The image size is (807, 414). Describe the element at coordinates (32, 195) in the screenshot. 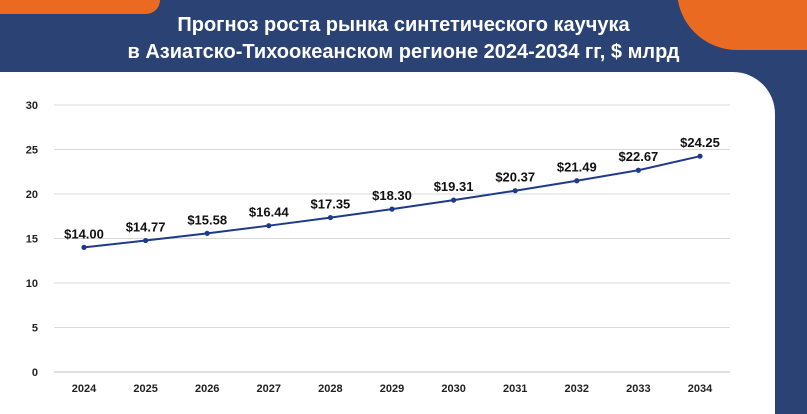

I see `y-tick-label: 20` at that location.